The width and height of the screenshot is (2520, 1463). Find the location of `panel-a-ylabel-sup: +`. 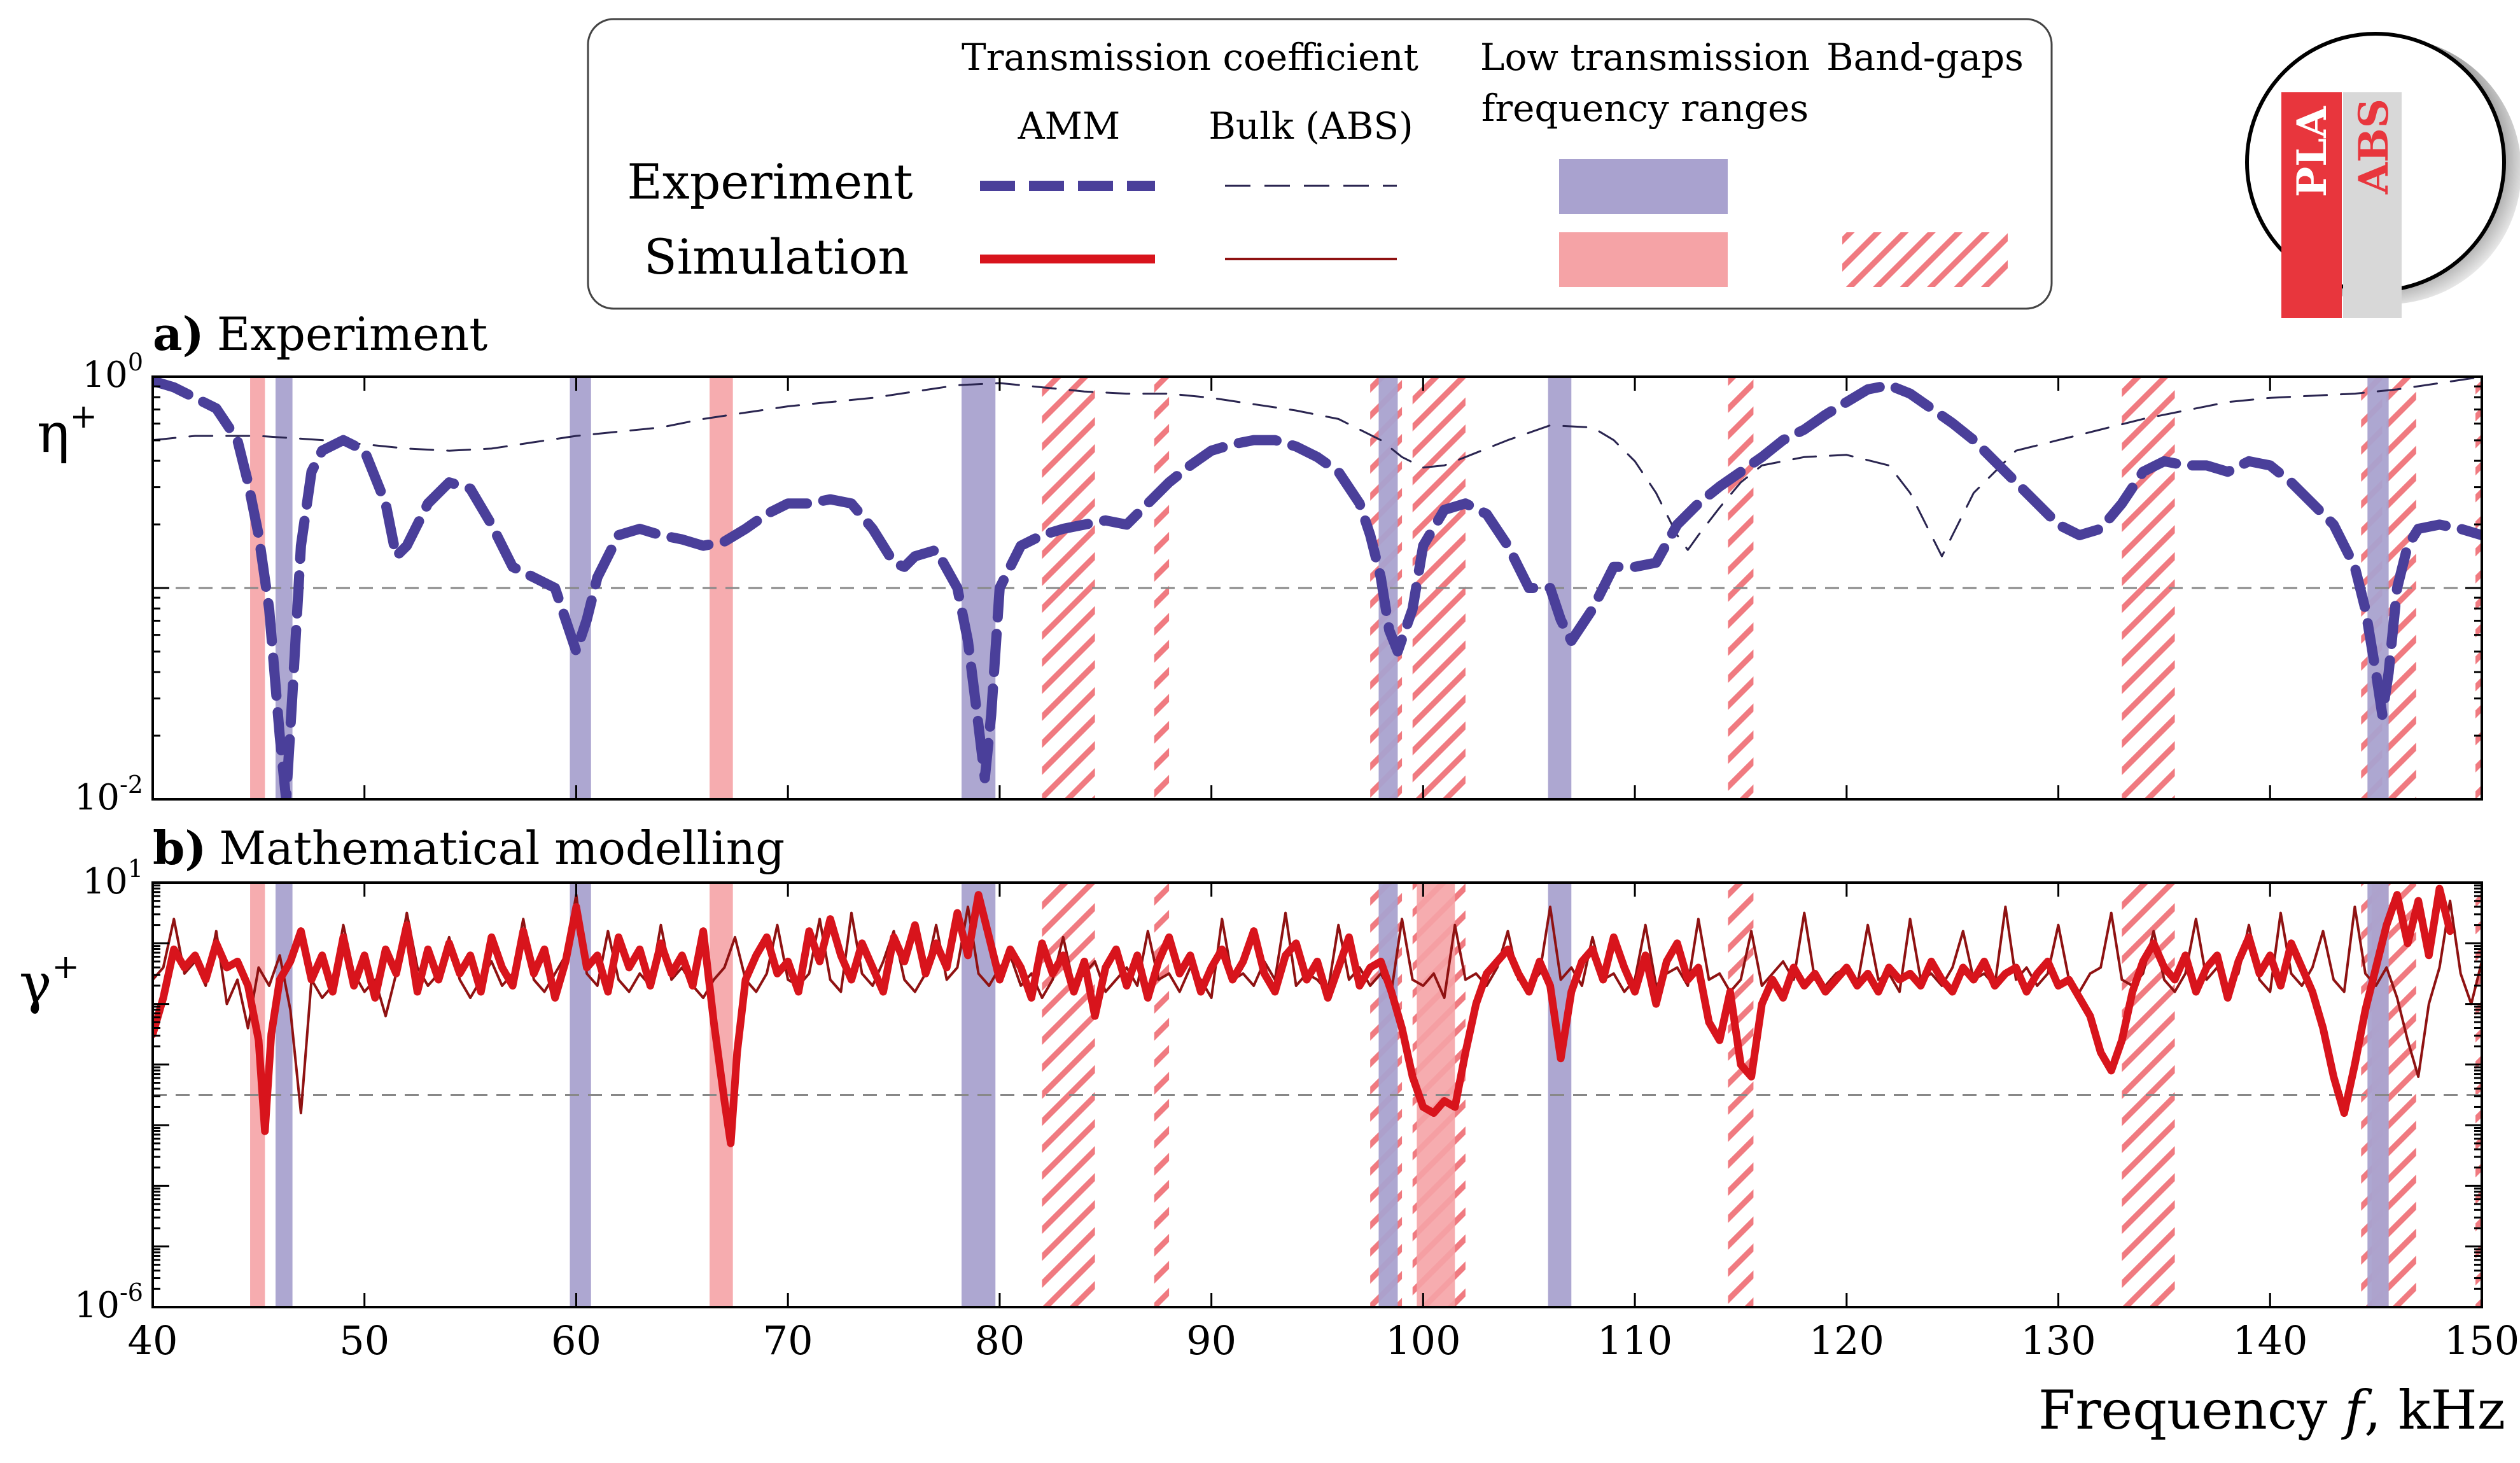

panel-a-ylabel-sup: + is located at coordinates (84, 417).